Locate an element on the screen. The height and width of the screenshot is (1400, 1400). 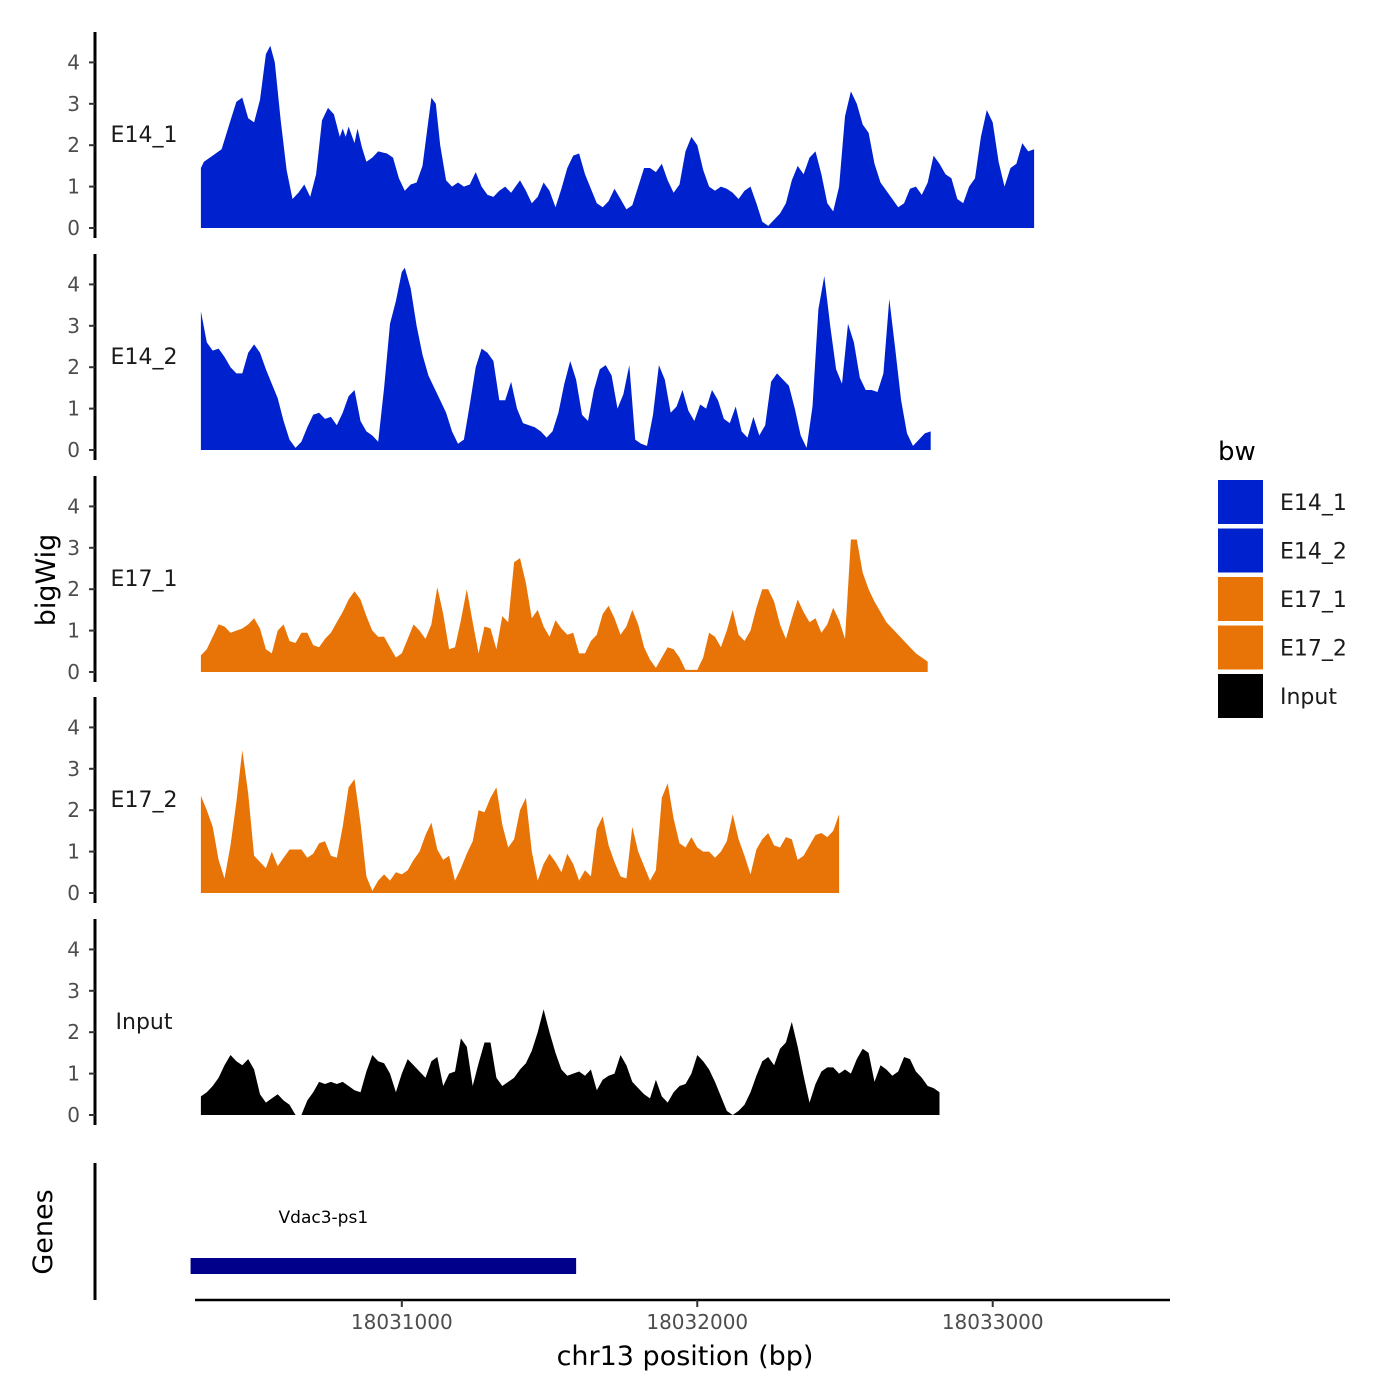
y-axis-title: bigWig is located at coordinates (46, 580).